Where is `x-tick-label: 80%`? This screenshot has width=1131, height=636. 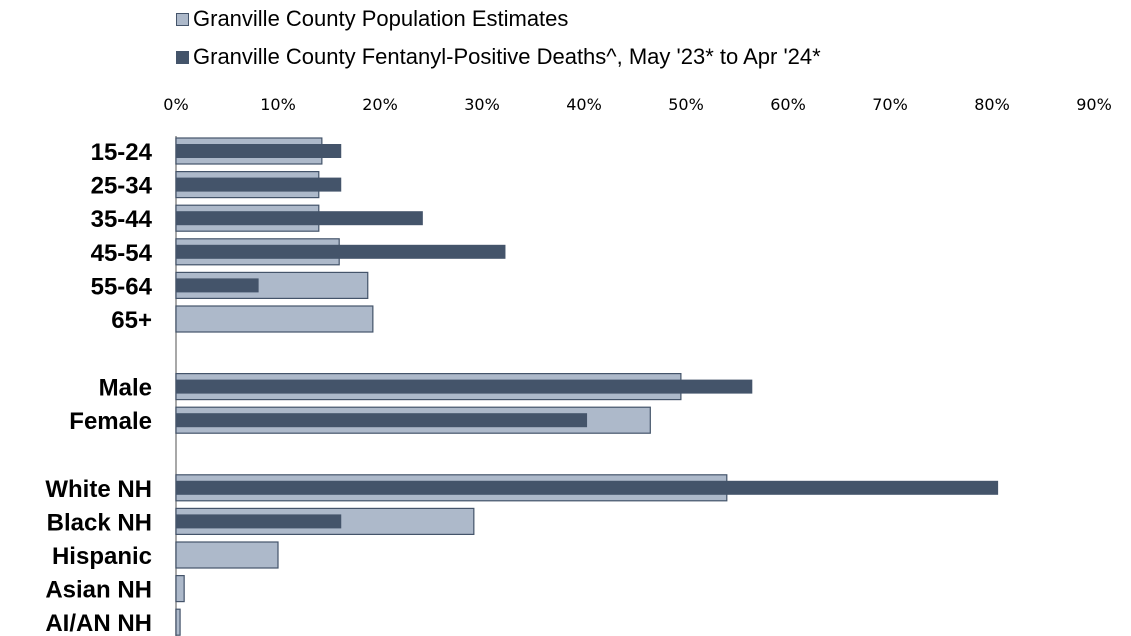 x-tick-label: 80% is located at coordinates (992, 104).